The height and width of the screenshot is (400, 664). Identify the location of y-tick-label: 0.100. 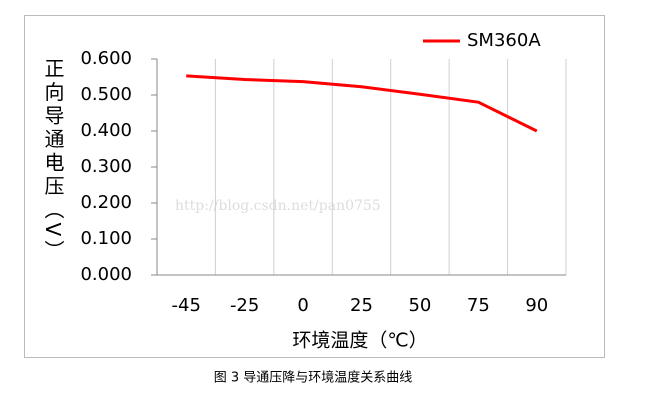
(106, 238).